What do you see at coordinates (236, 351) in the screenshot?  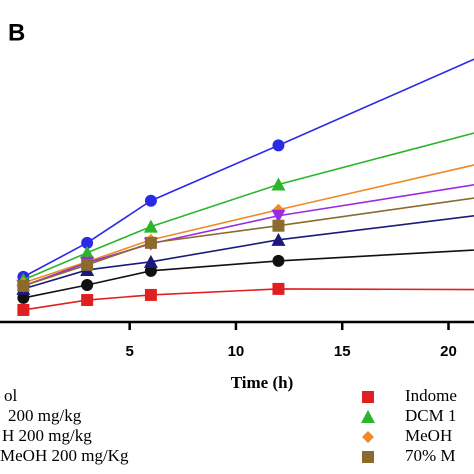 I see `x-tick-label: 10` at bounding box center [236, 351].